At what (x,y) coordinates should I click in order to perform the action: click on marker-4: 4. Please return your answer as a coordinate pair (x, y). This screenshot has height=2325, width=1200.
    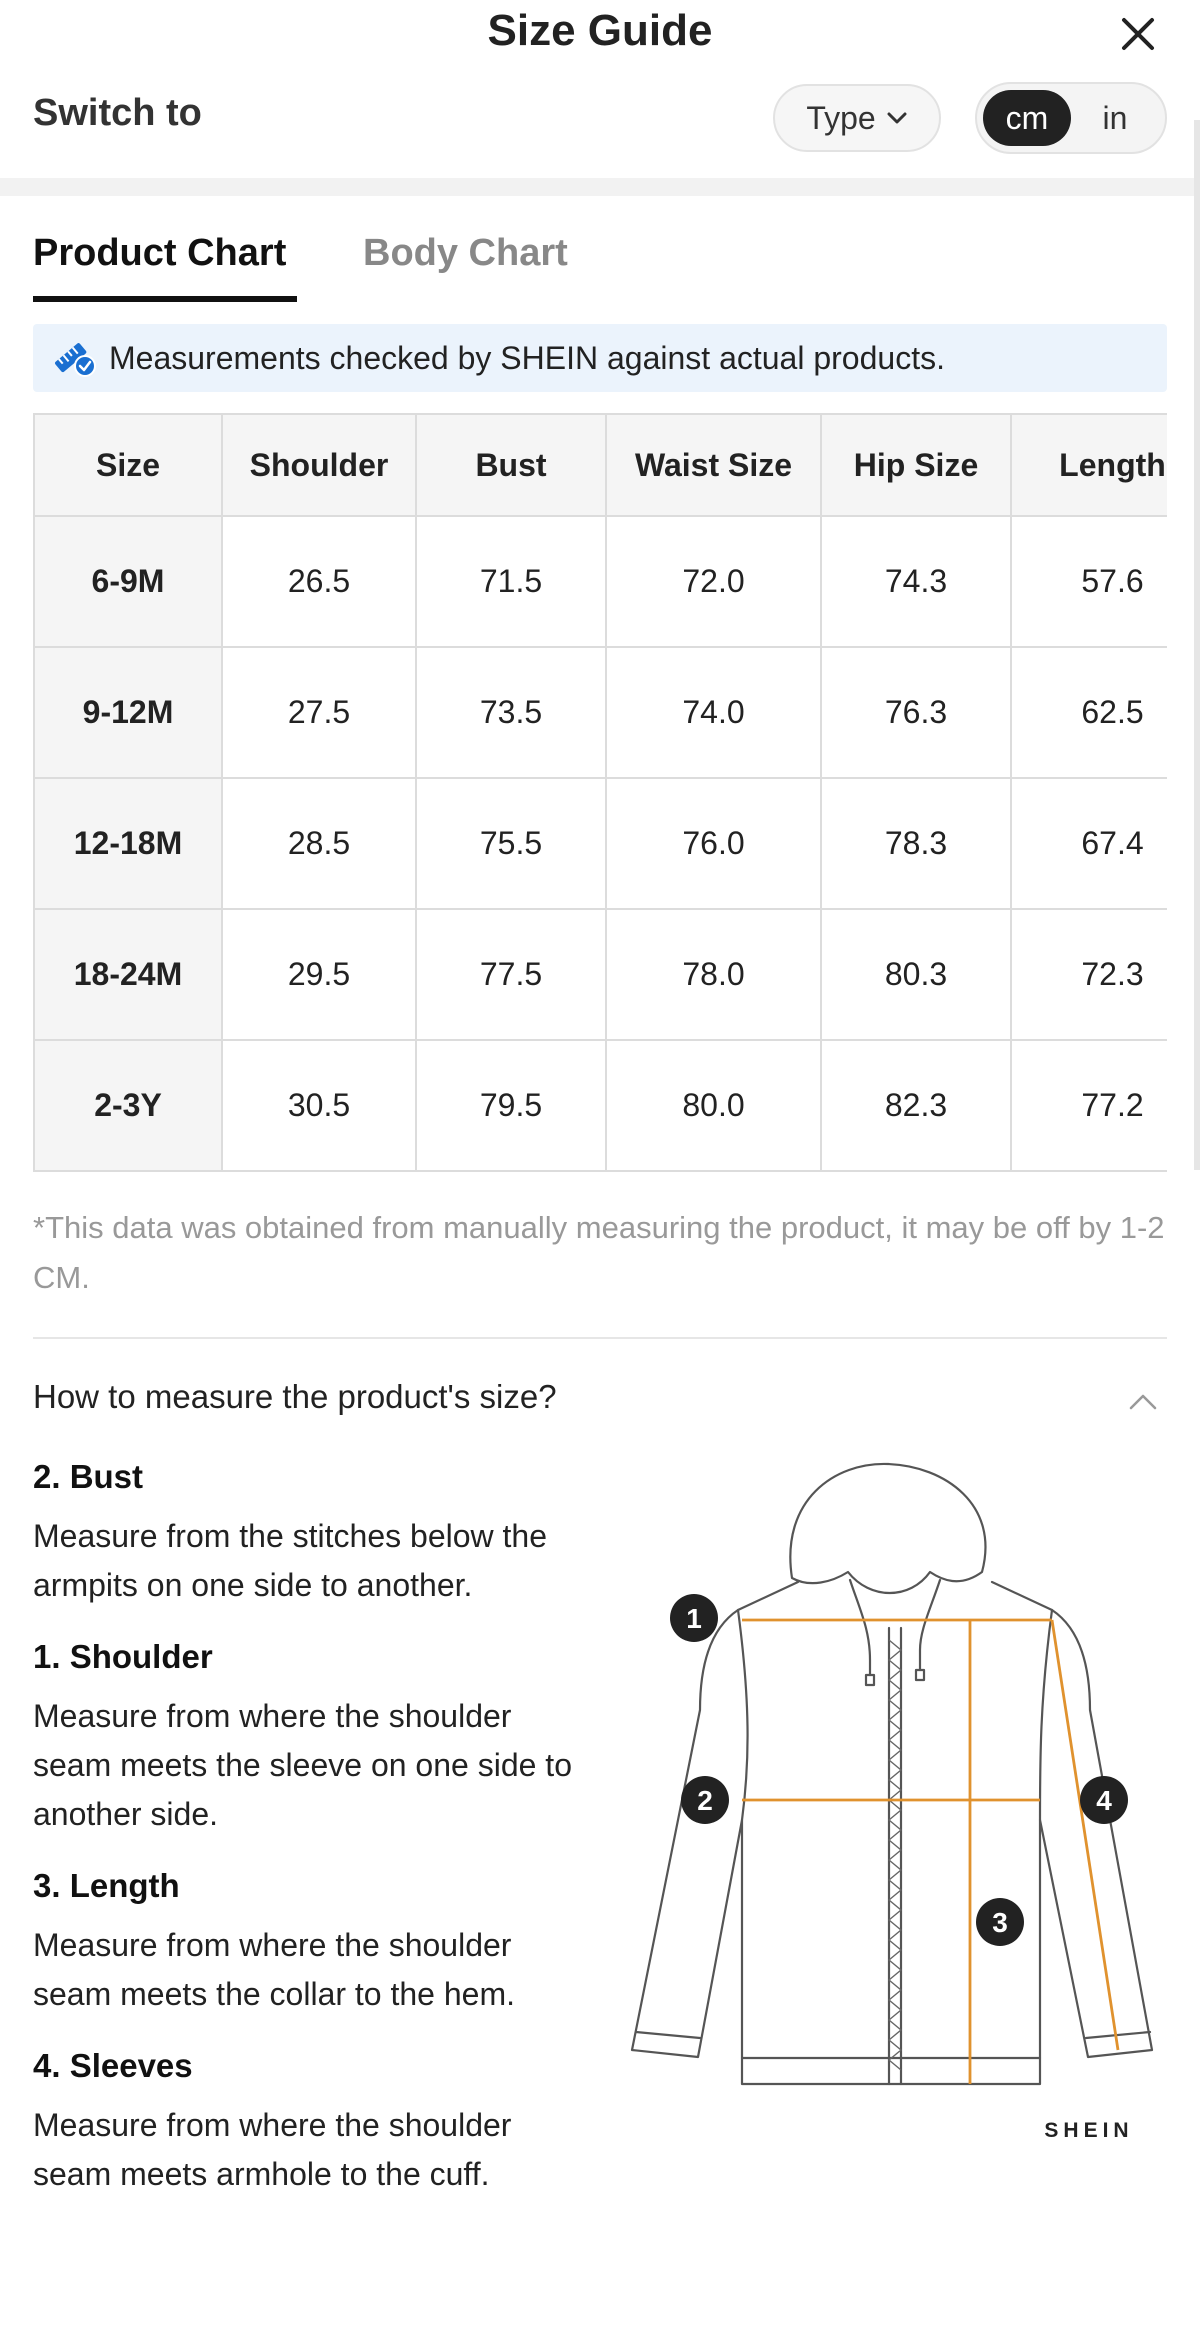
    Looking at the image, I should click on (1104, 1800).